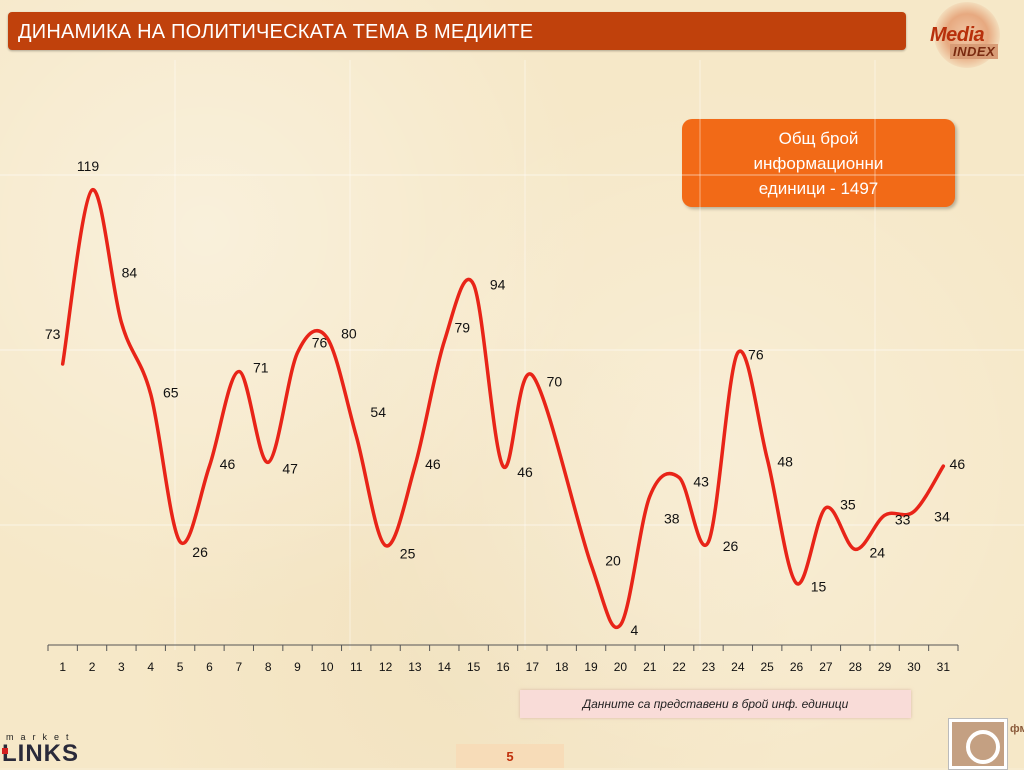 The width and height of the screenshot is (1024, 770). Describe the element at coordinates (877, 552) in the screenshot. I see `data-label: 24` at that location.